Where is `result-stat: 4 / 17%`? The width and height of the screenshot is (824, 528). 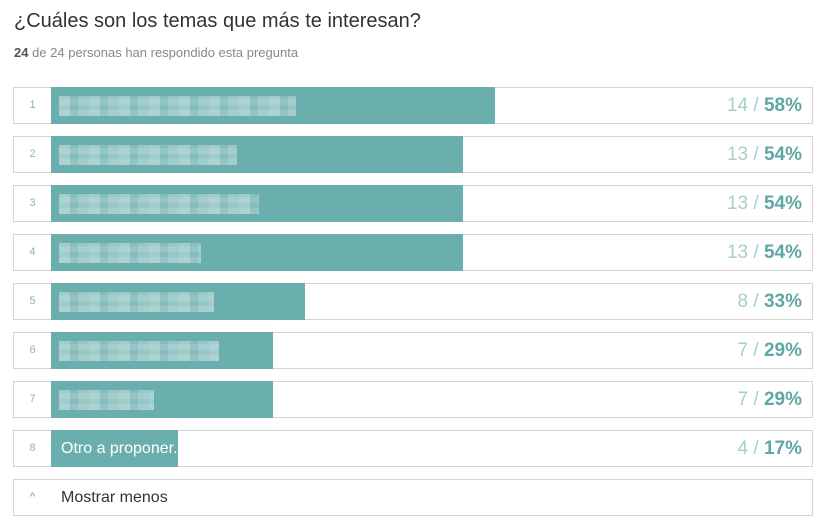 result-stat: 4 / 17% is located at coordinates (770, 448).